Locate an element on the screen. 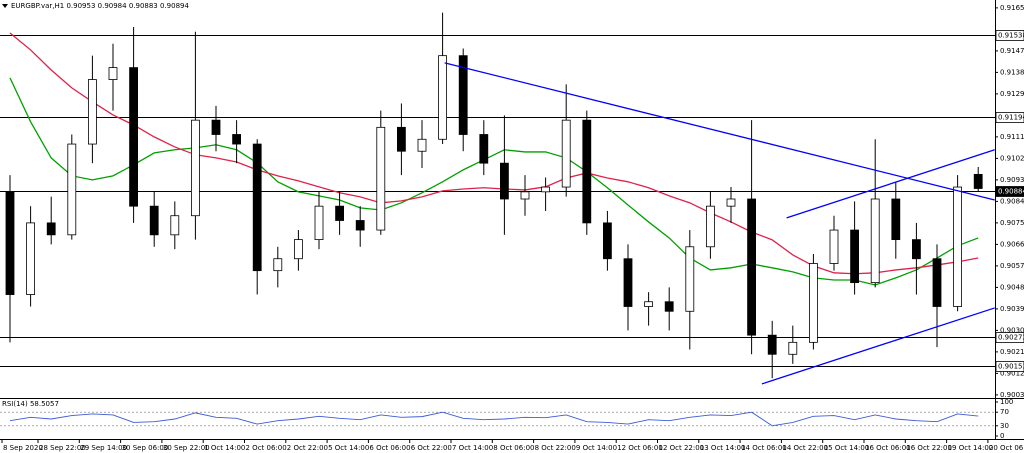 Image resolution: width=1024 pixels, height=453 pixels. price-tag-label: 0.91538 is located at coordinates (1011, 36).